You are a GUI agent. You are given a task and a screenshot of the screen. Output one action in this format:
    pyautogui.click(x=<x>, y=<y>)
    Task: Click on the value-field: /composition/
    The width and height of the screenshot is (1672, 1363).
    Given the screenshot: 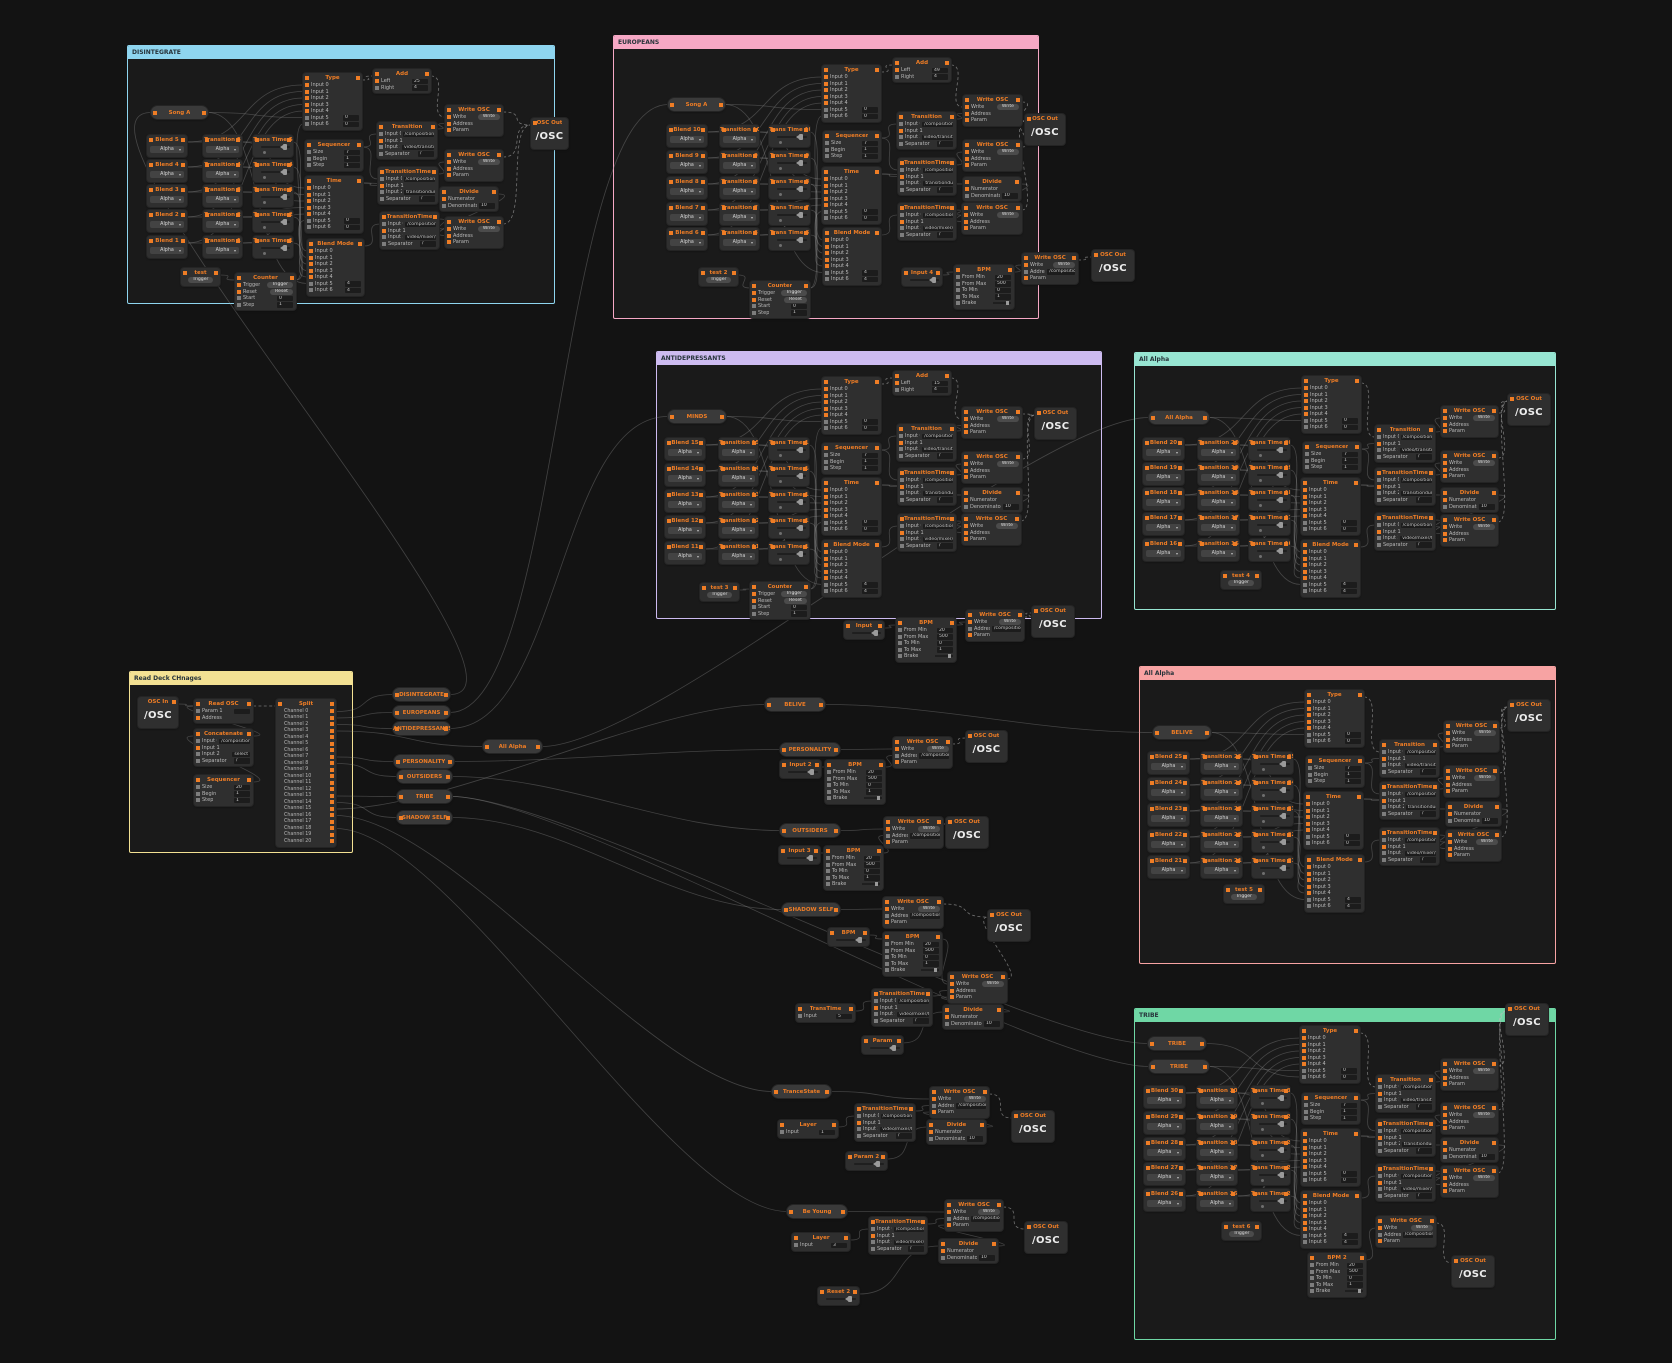 What is the action you would take?
    pyautogui.click(x=937, y=480)
    